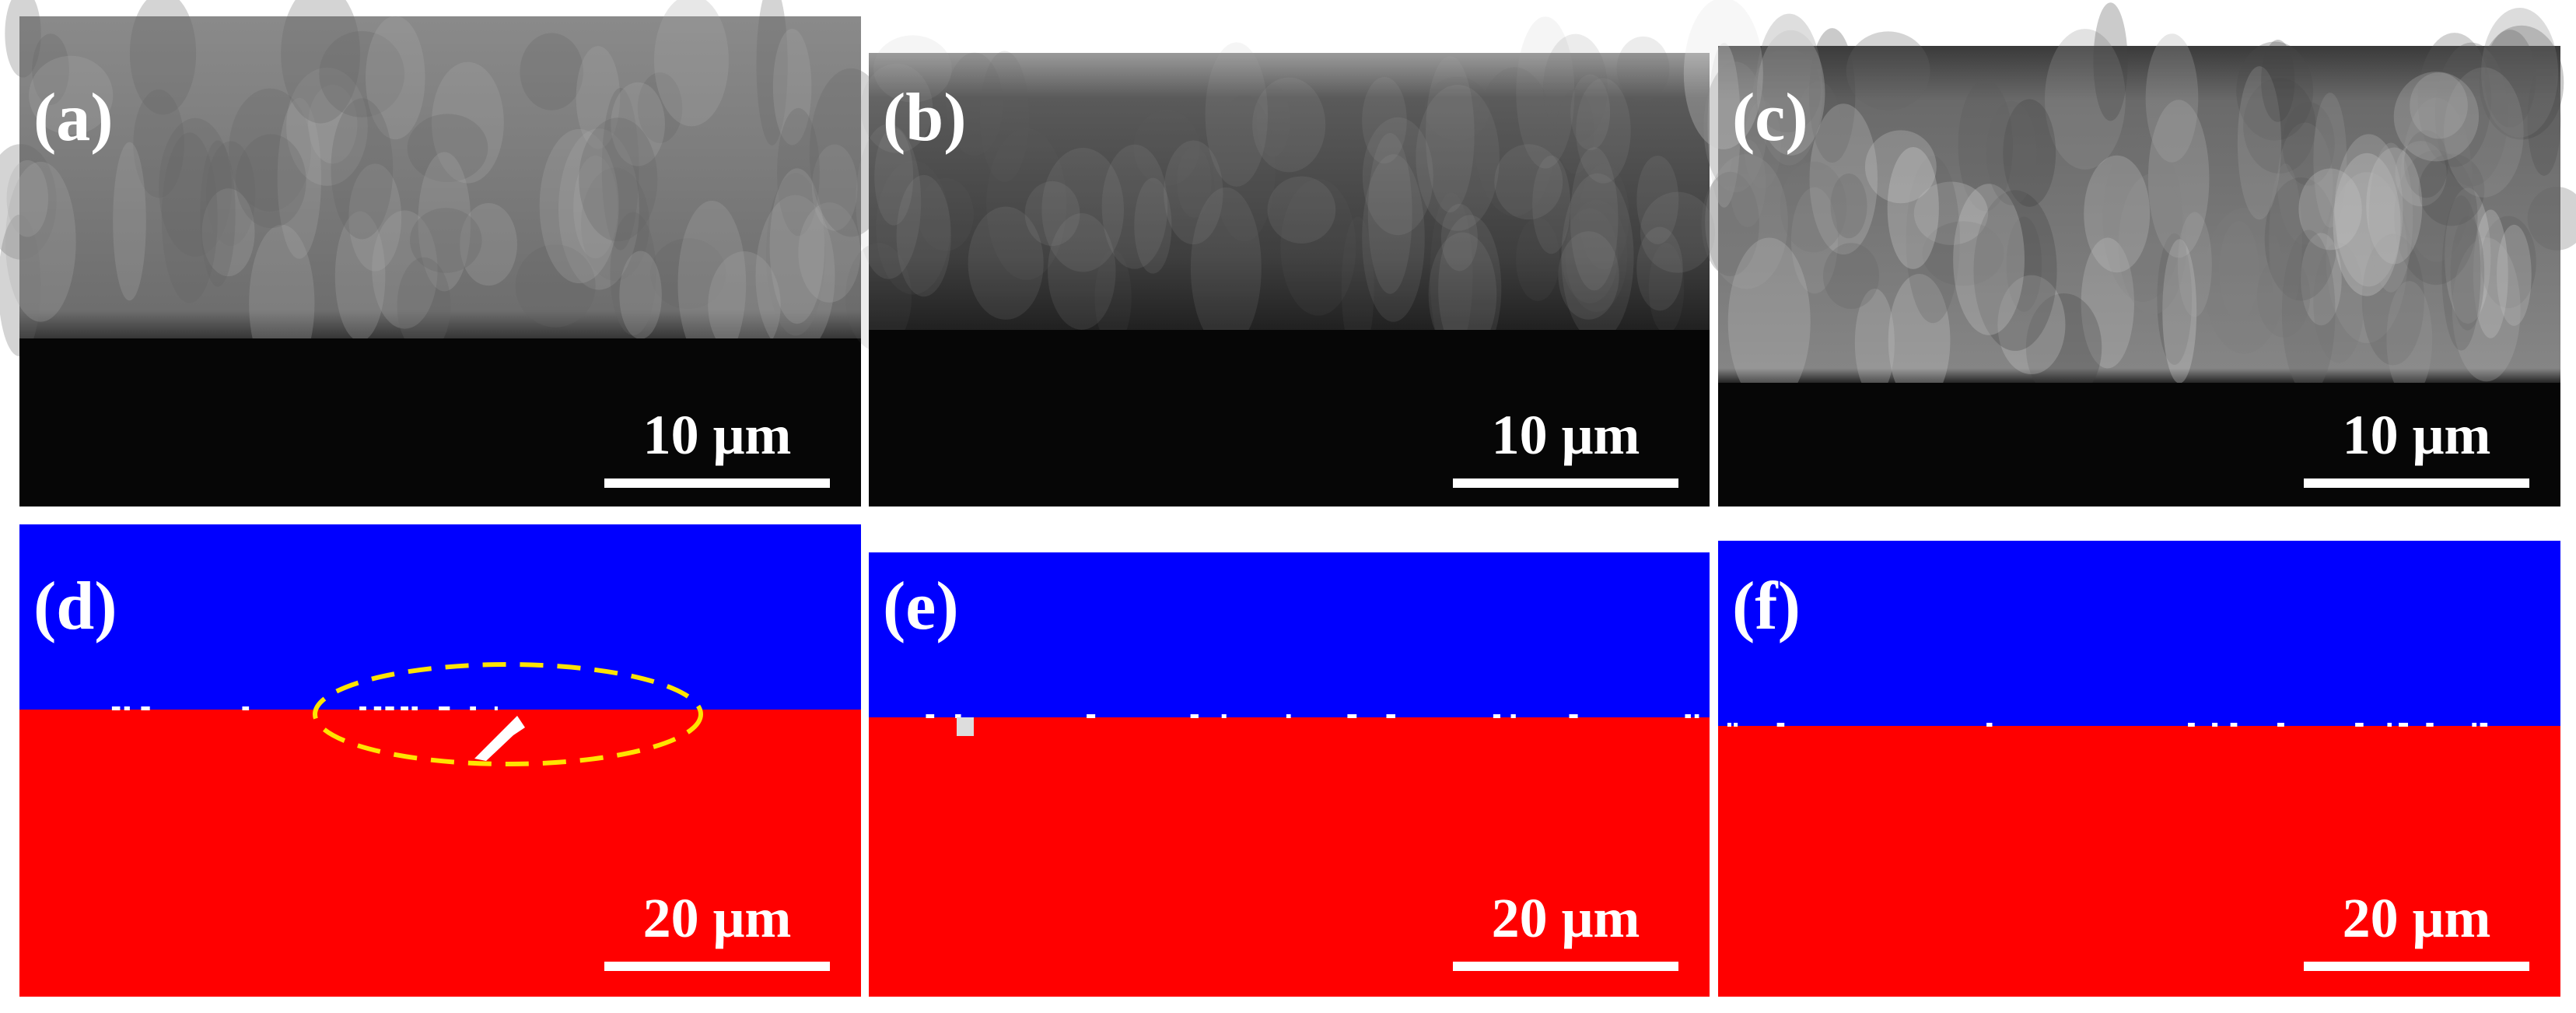 The height and width of the screenshot is (1013, 2576). I want to click on panel-label: (f), so click(1766, 606).